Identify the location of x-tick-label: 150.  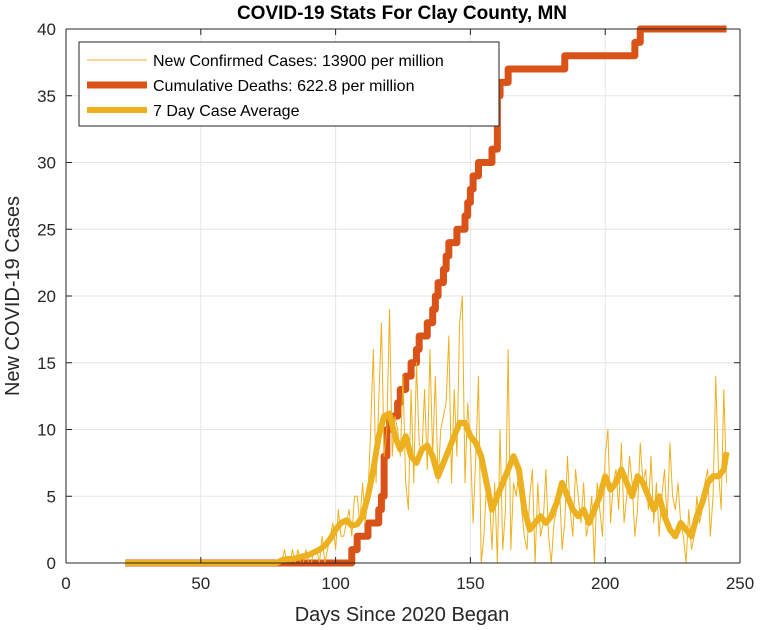
(470, 583).